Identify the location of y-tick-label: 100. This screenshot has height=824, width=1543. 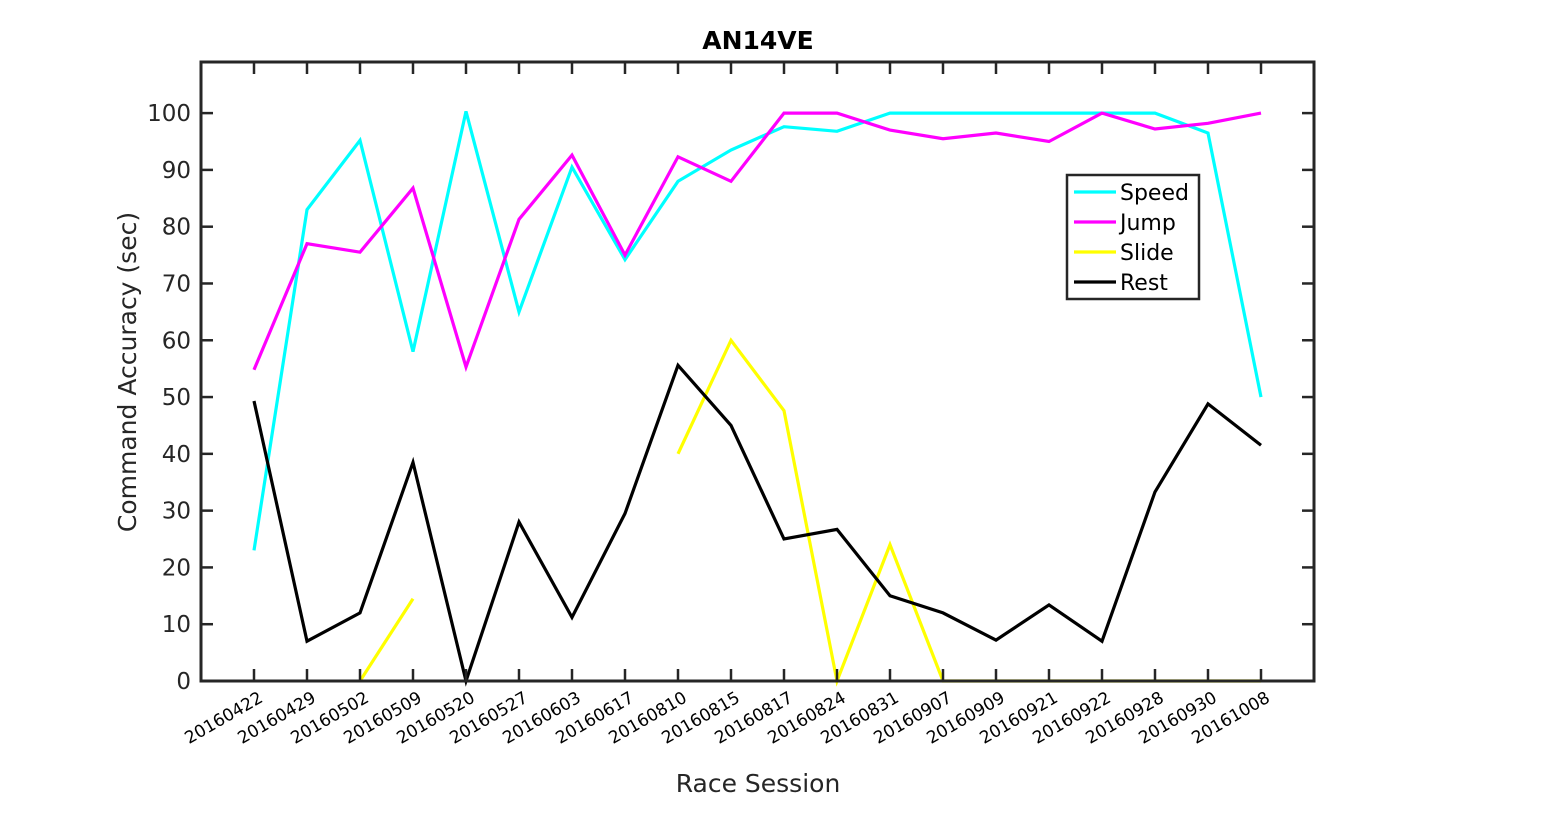
(169, 114).